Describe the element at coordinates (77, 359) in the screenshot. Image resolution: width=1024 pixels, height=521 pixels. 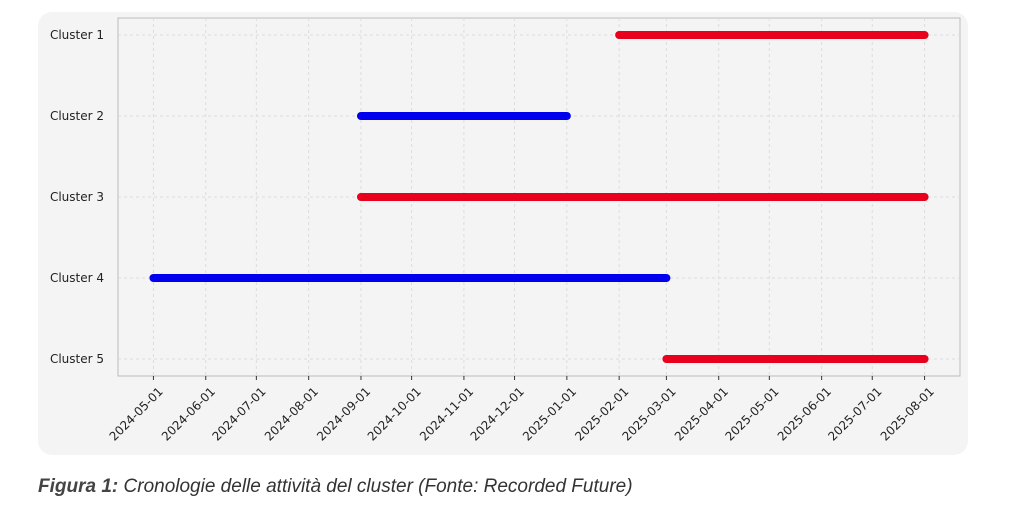
I see `y-tick-label: Cluster 5` at that location.